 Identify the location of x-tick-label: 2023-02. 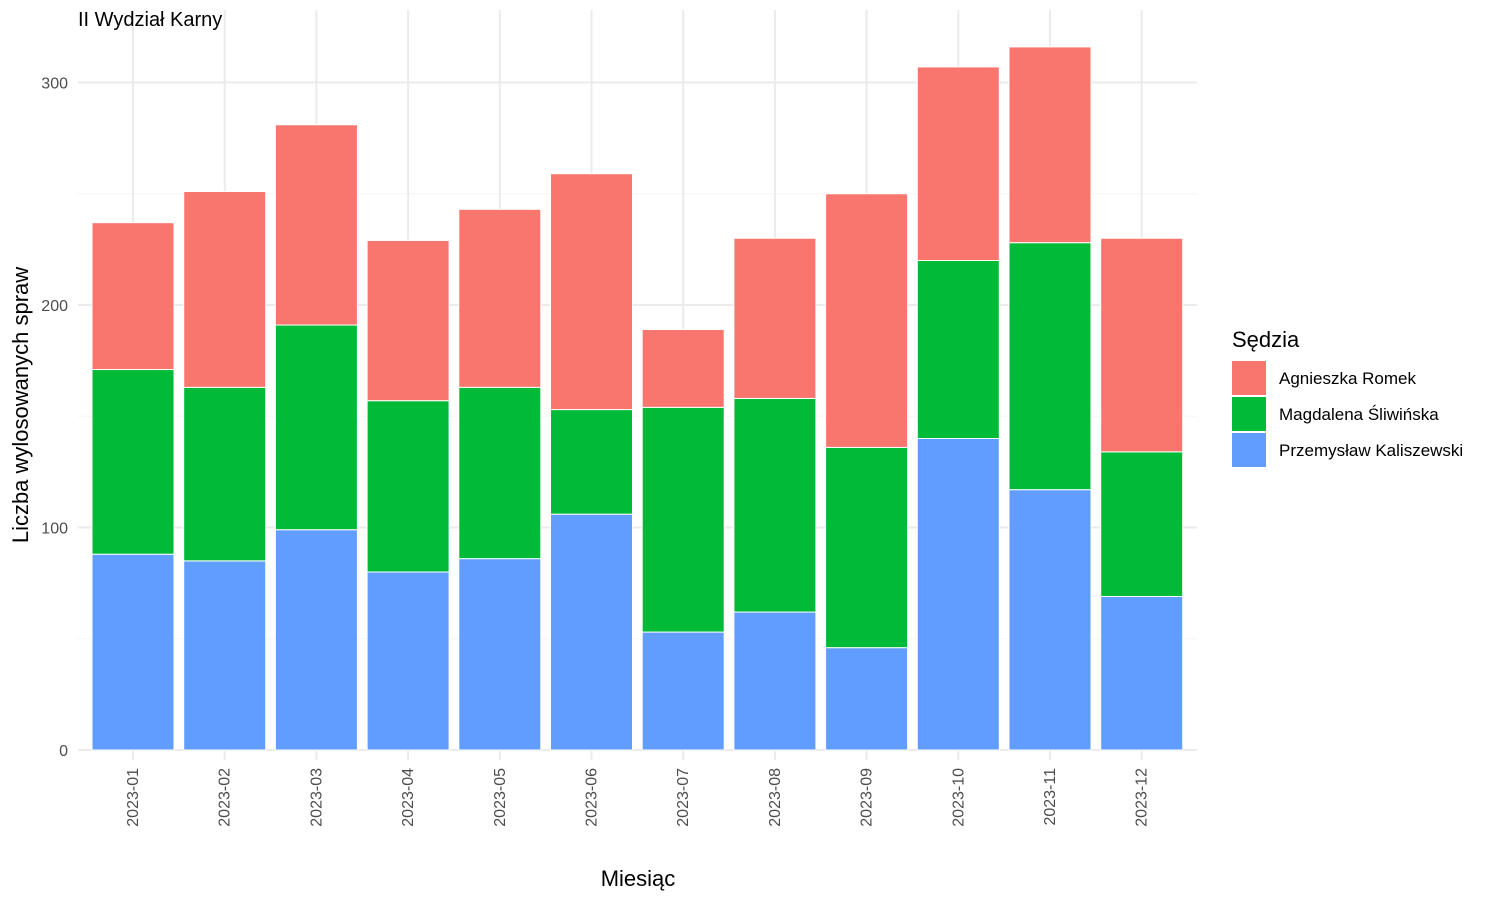
(225, 797).